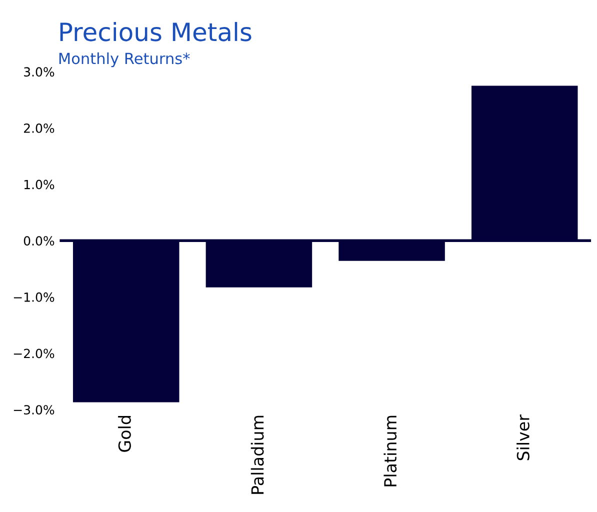 This screenshot has height=512, width=597. What do you see at coordinates (39, 185) in the screenshot?
I see `y-tick-label: 1.0%` at bounding box center [39, 185].